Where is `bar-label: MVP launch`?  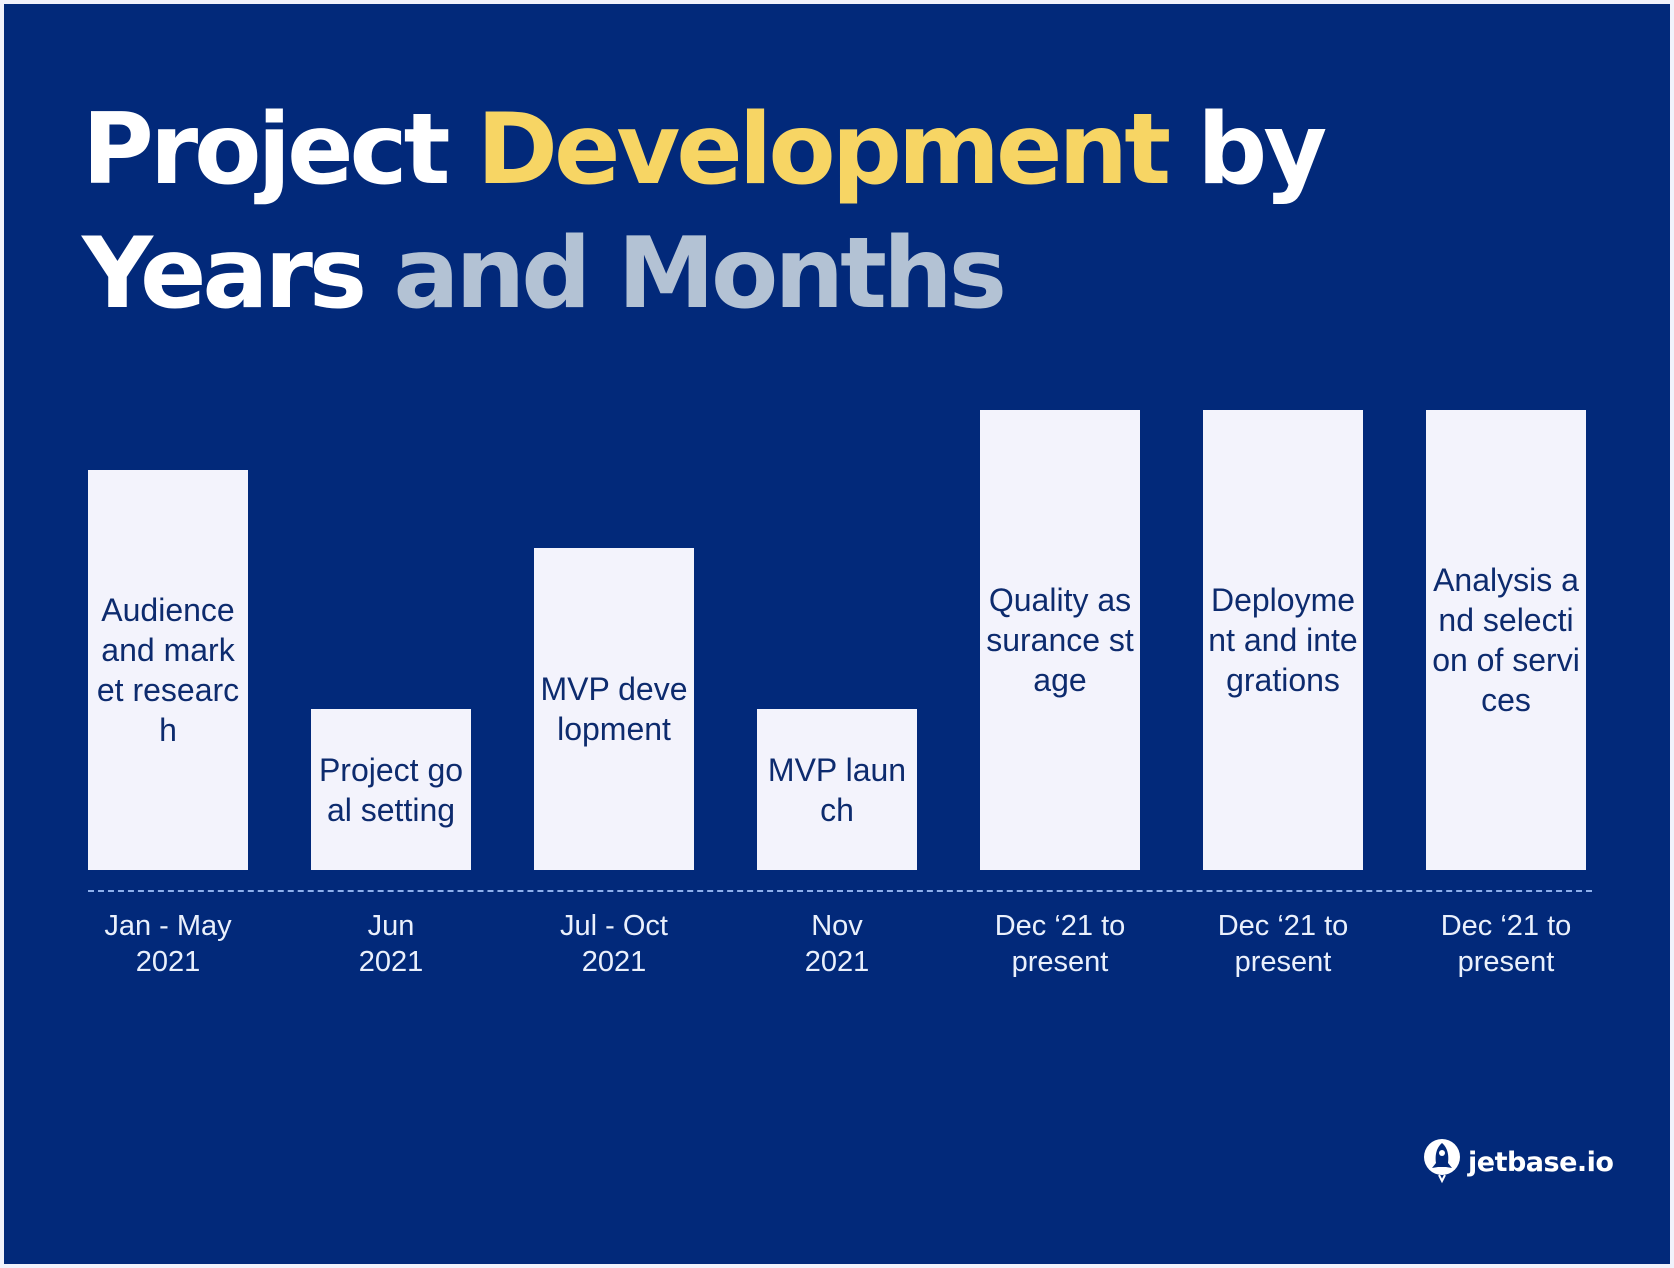 bar-label: MVP launch is located at coordinates (837, 789).